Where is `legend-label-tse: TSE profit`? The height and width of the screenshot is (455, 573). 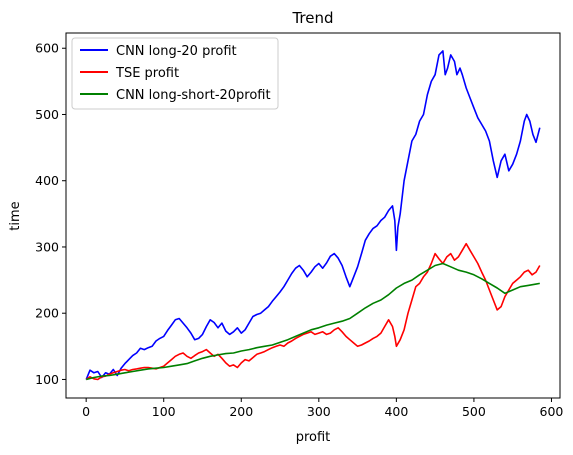
legend-label-tse: TSE profit is located at coordinates (147, 73).